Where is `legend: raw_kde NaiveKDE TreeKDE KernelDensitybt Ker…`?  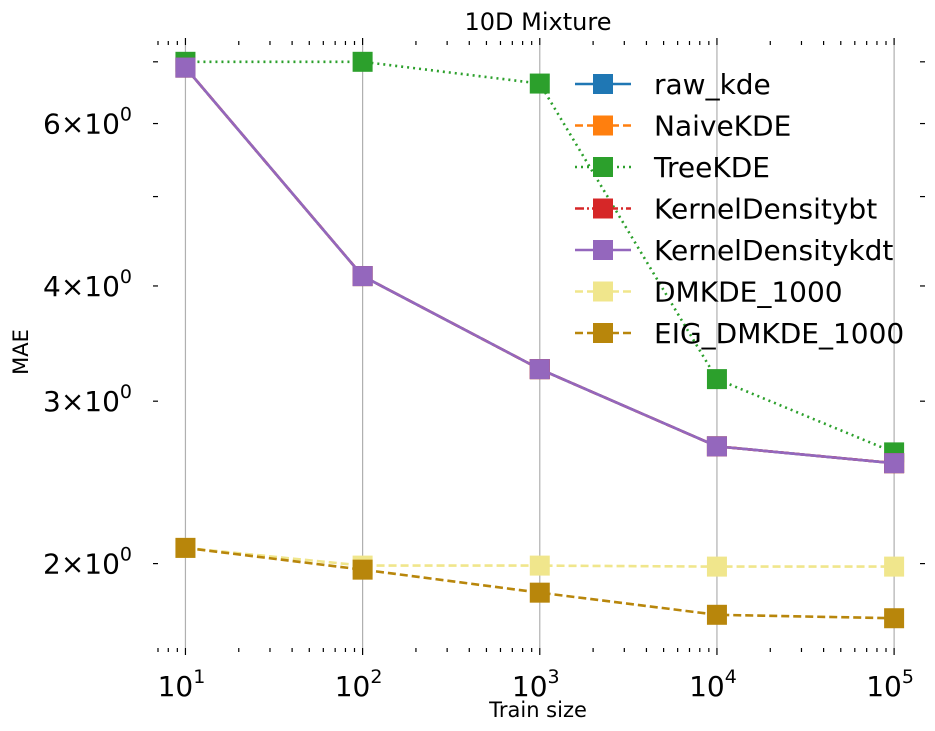
legend: raw_kde NaiveKDE TreeKDE KernelDensitybt Ker… is located at coordinates (739, 209).